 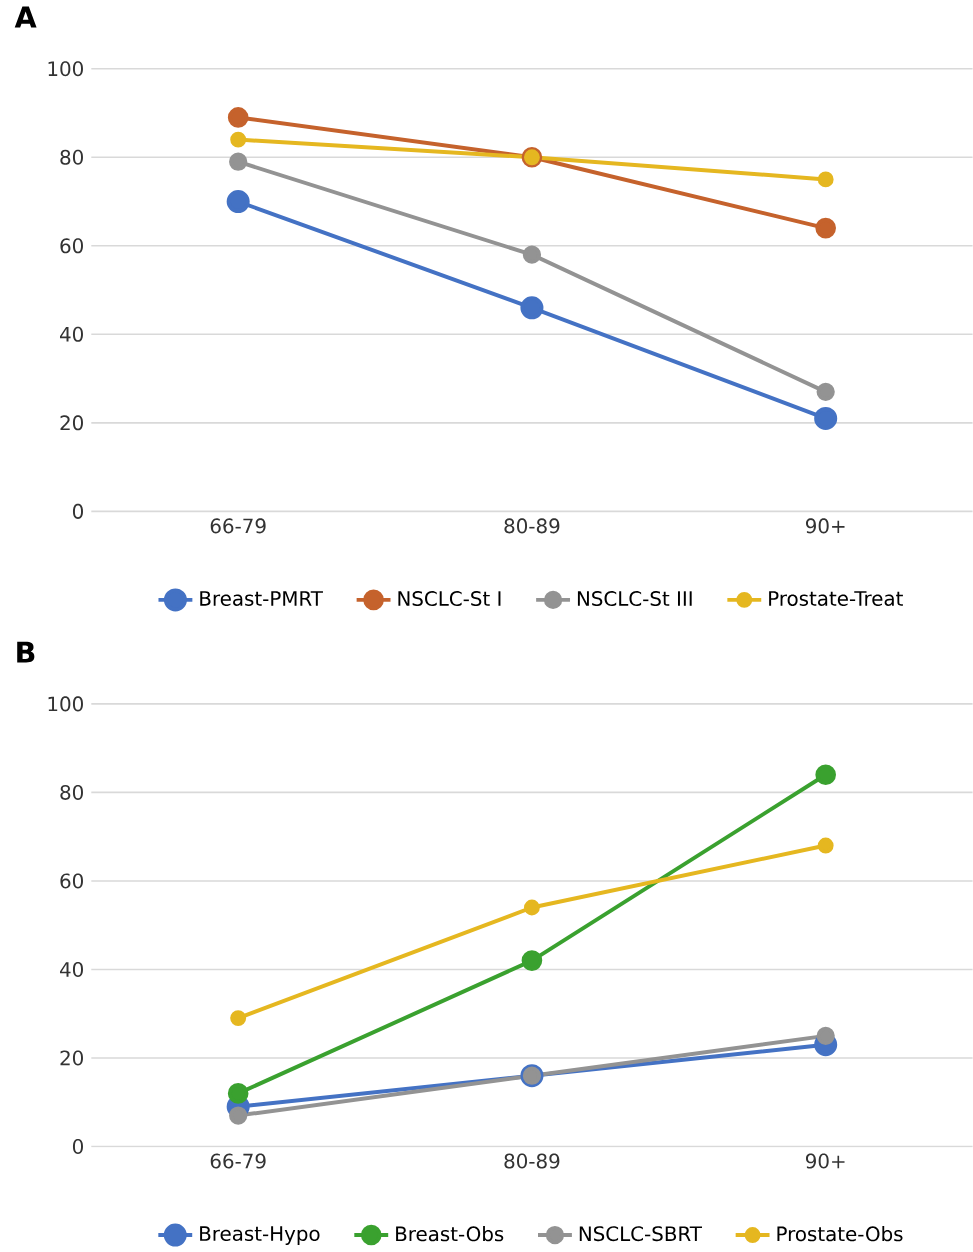 I want to click on legend-label: NSCLC-SBRT, so click(x=640, y=1234).